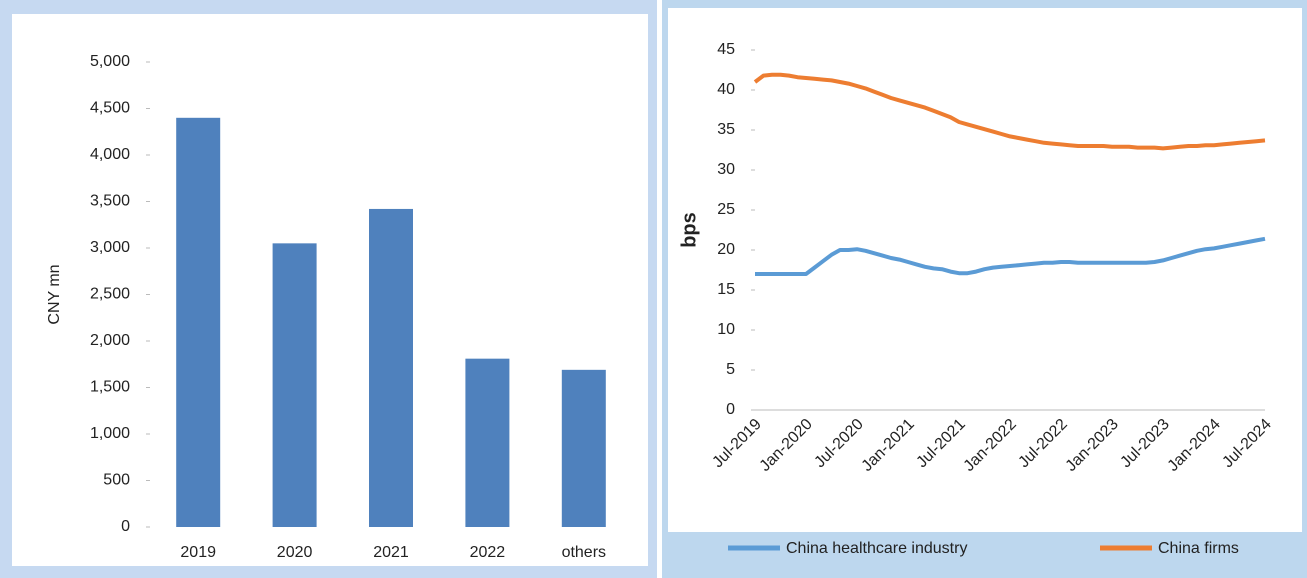 The height and width of the screenshot is (578, 1307). Describe the element at coordinates (1198, 548) in the screenshot. I see `legend-label: China firms` at that location.